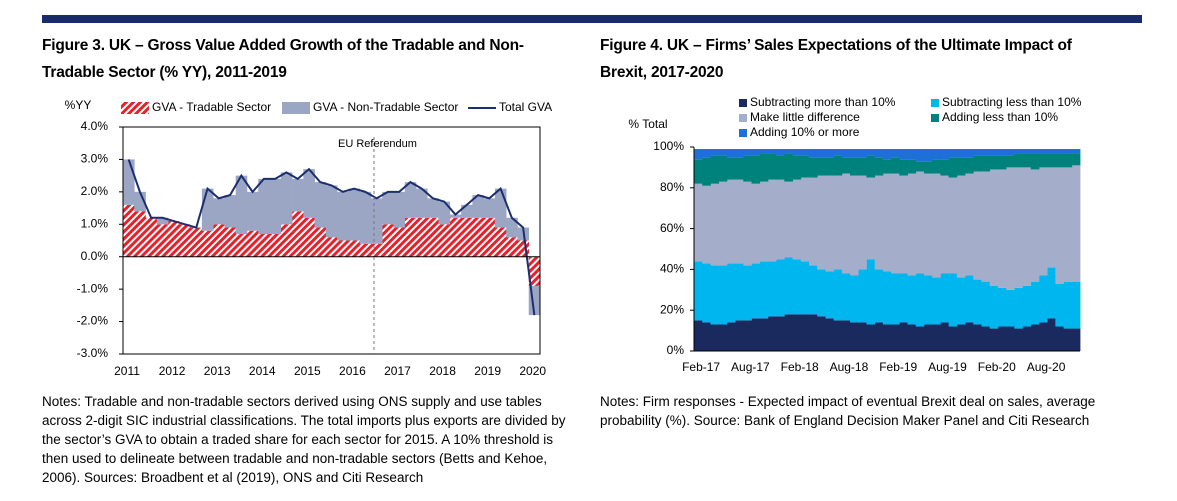 The image size is (1177, 501). What do you see at coordinates (668, 146) in the screenshot?
I see `y-tick-label: 100%` at bounding box center [668, 146].